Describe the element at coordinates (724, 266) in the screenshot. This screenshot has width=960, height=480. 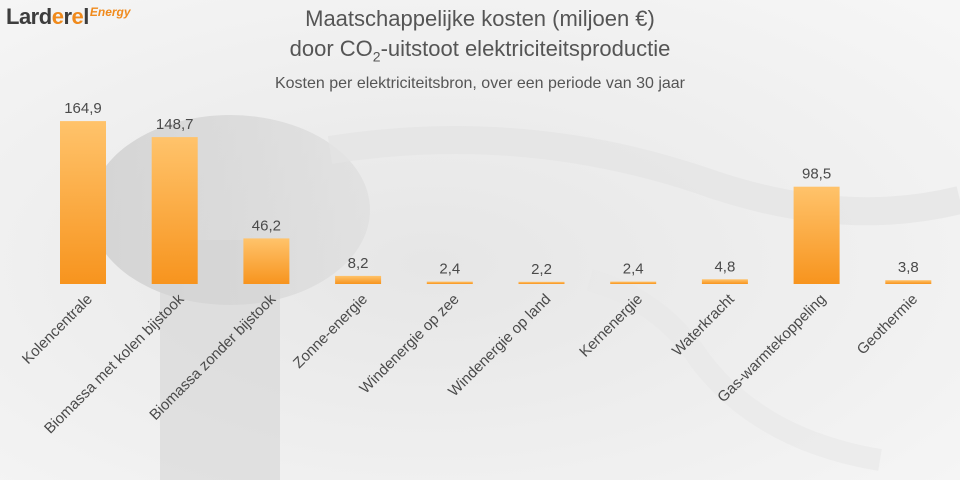
I see `value-label-7: 4,8` at that location.